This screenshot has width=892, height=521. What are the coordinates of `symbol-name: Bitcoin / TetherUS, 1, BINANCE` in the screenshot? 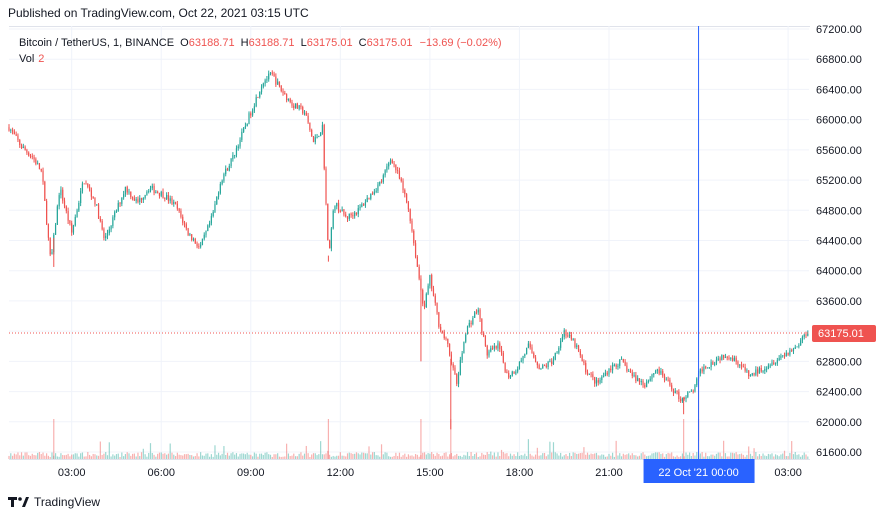 It's located at (97, 43).